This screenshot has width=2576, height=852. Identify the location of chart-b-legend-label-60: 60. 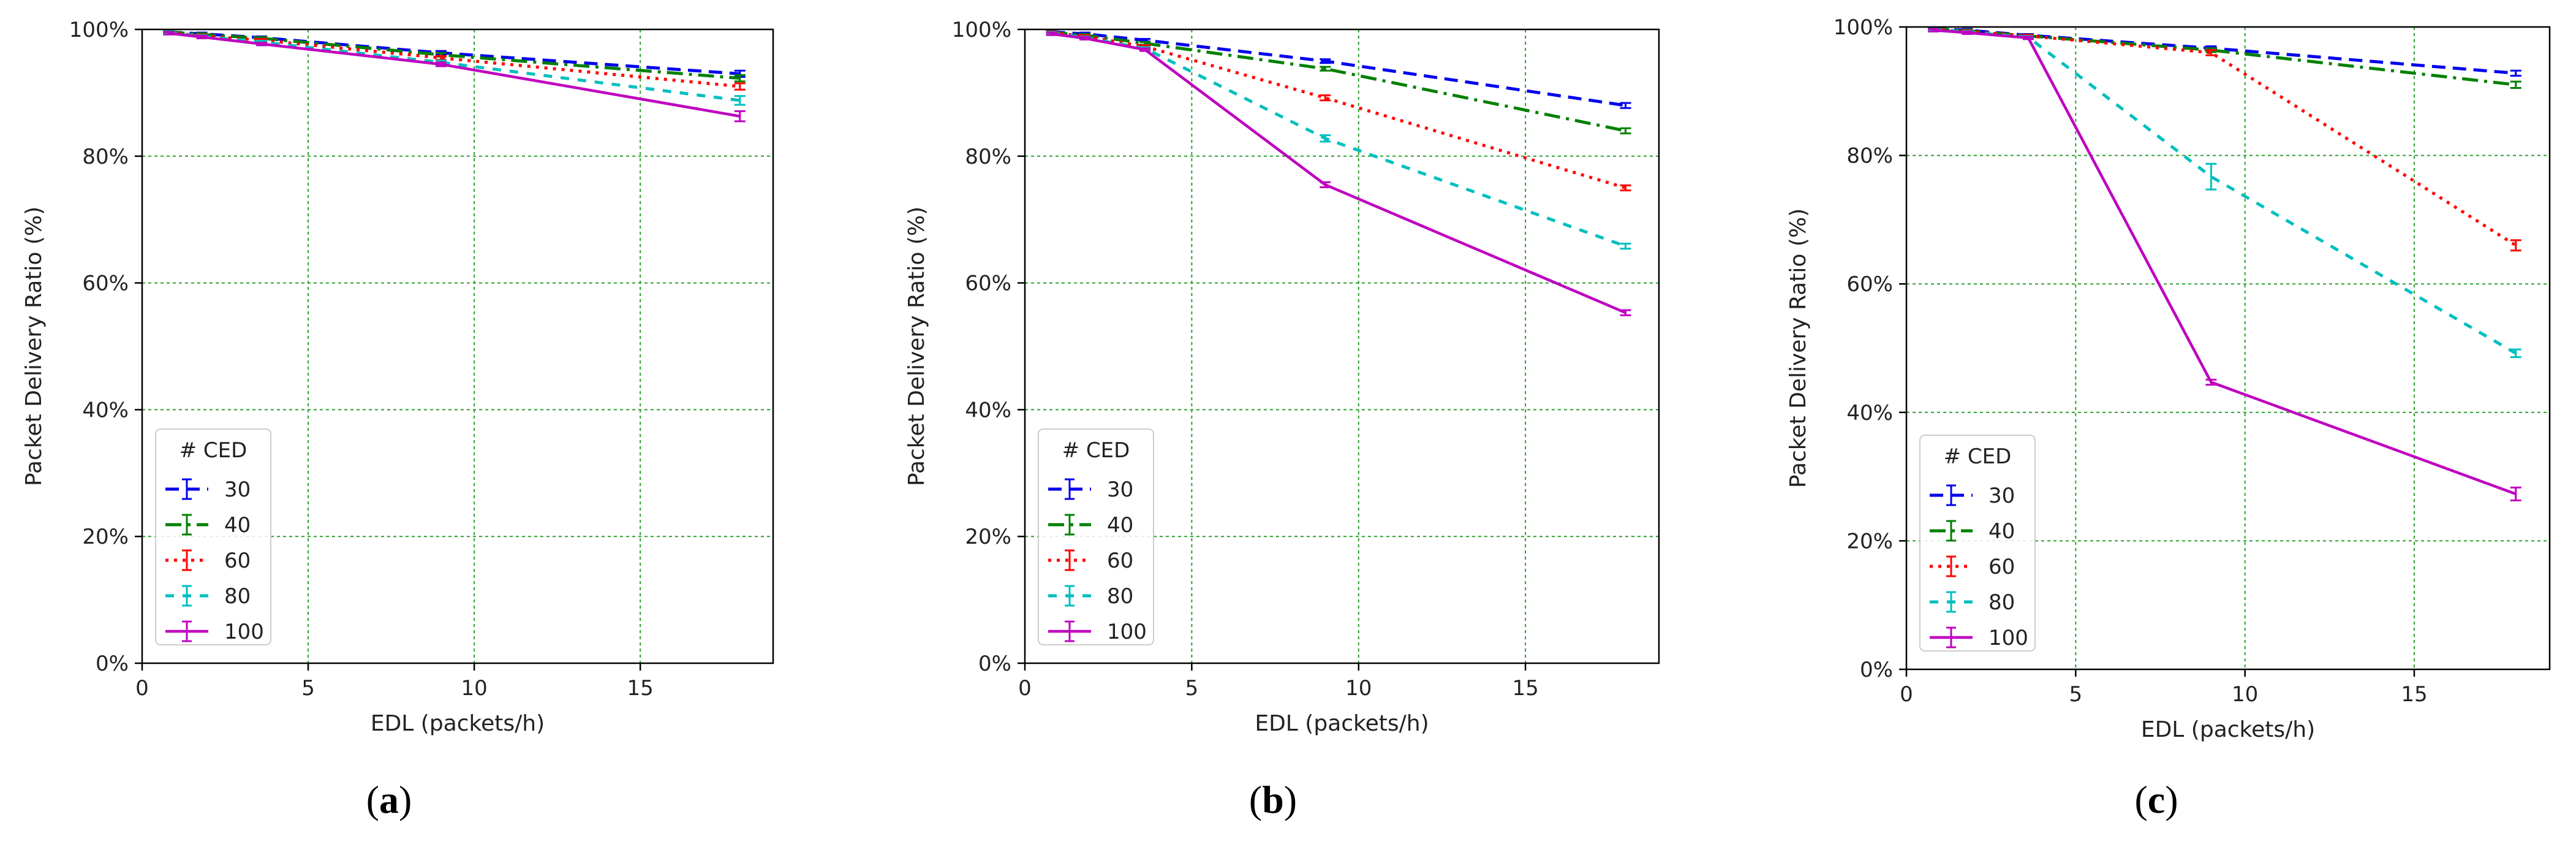
(1120, 561).